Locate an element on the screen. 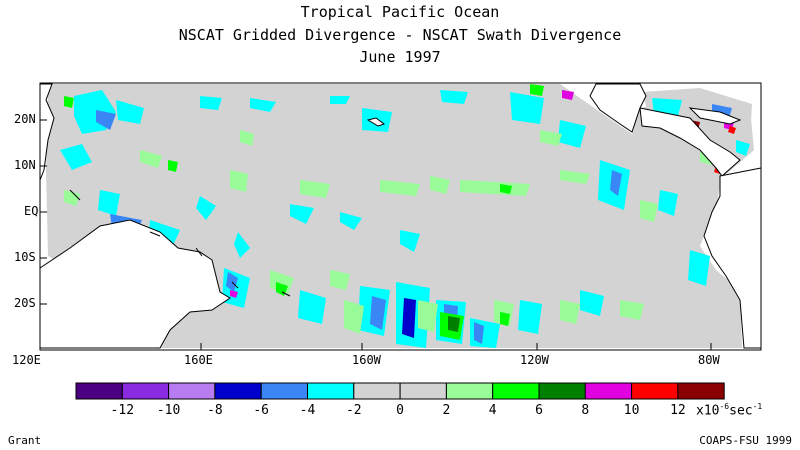 This screenshot has width=800, height=450. lon-label-160e: 160E is located at coordinates (198, 360).